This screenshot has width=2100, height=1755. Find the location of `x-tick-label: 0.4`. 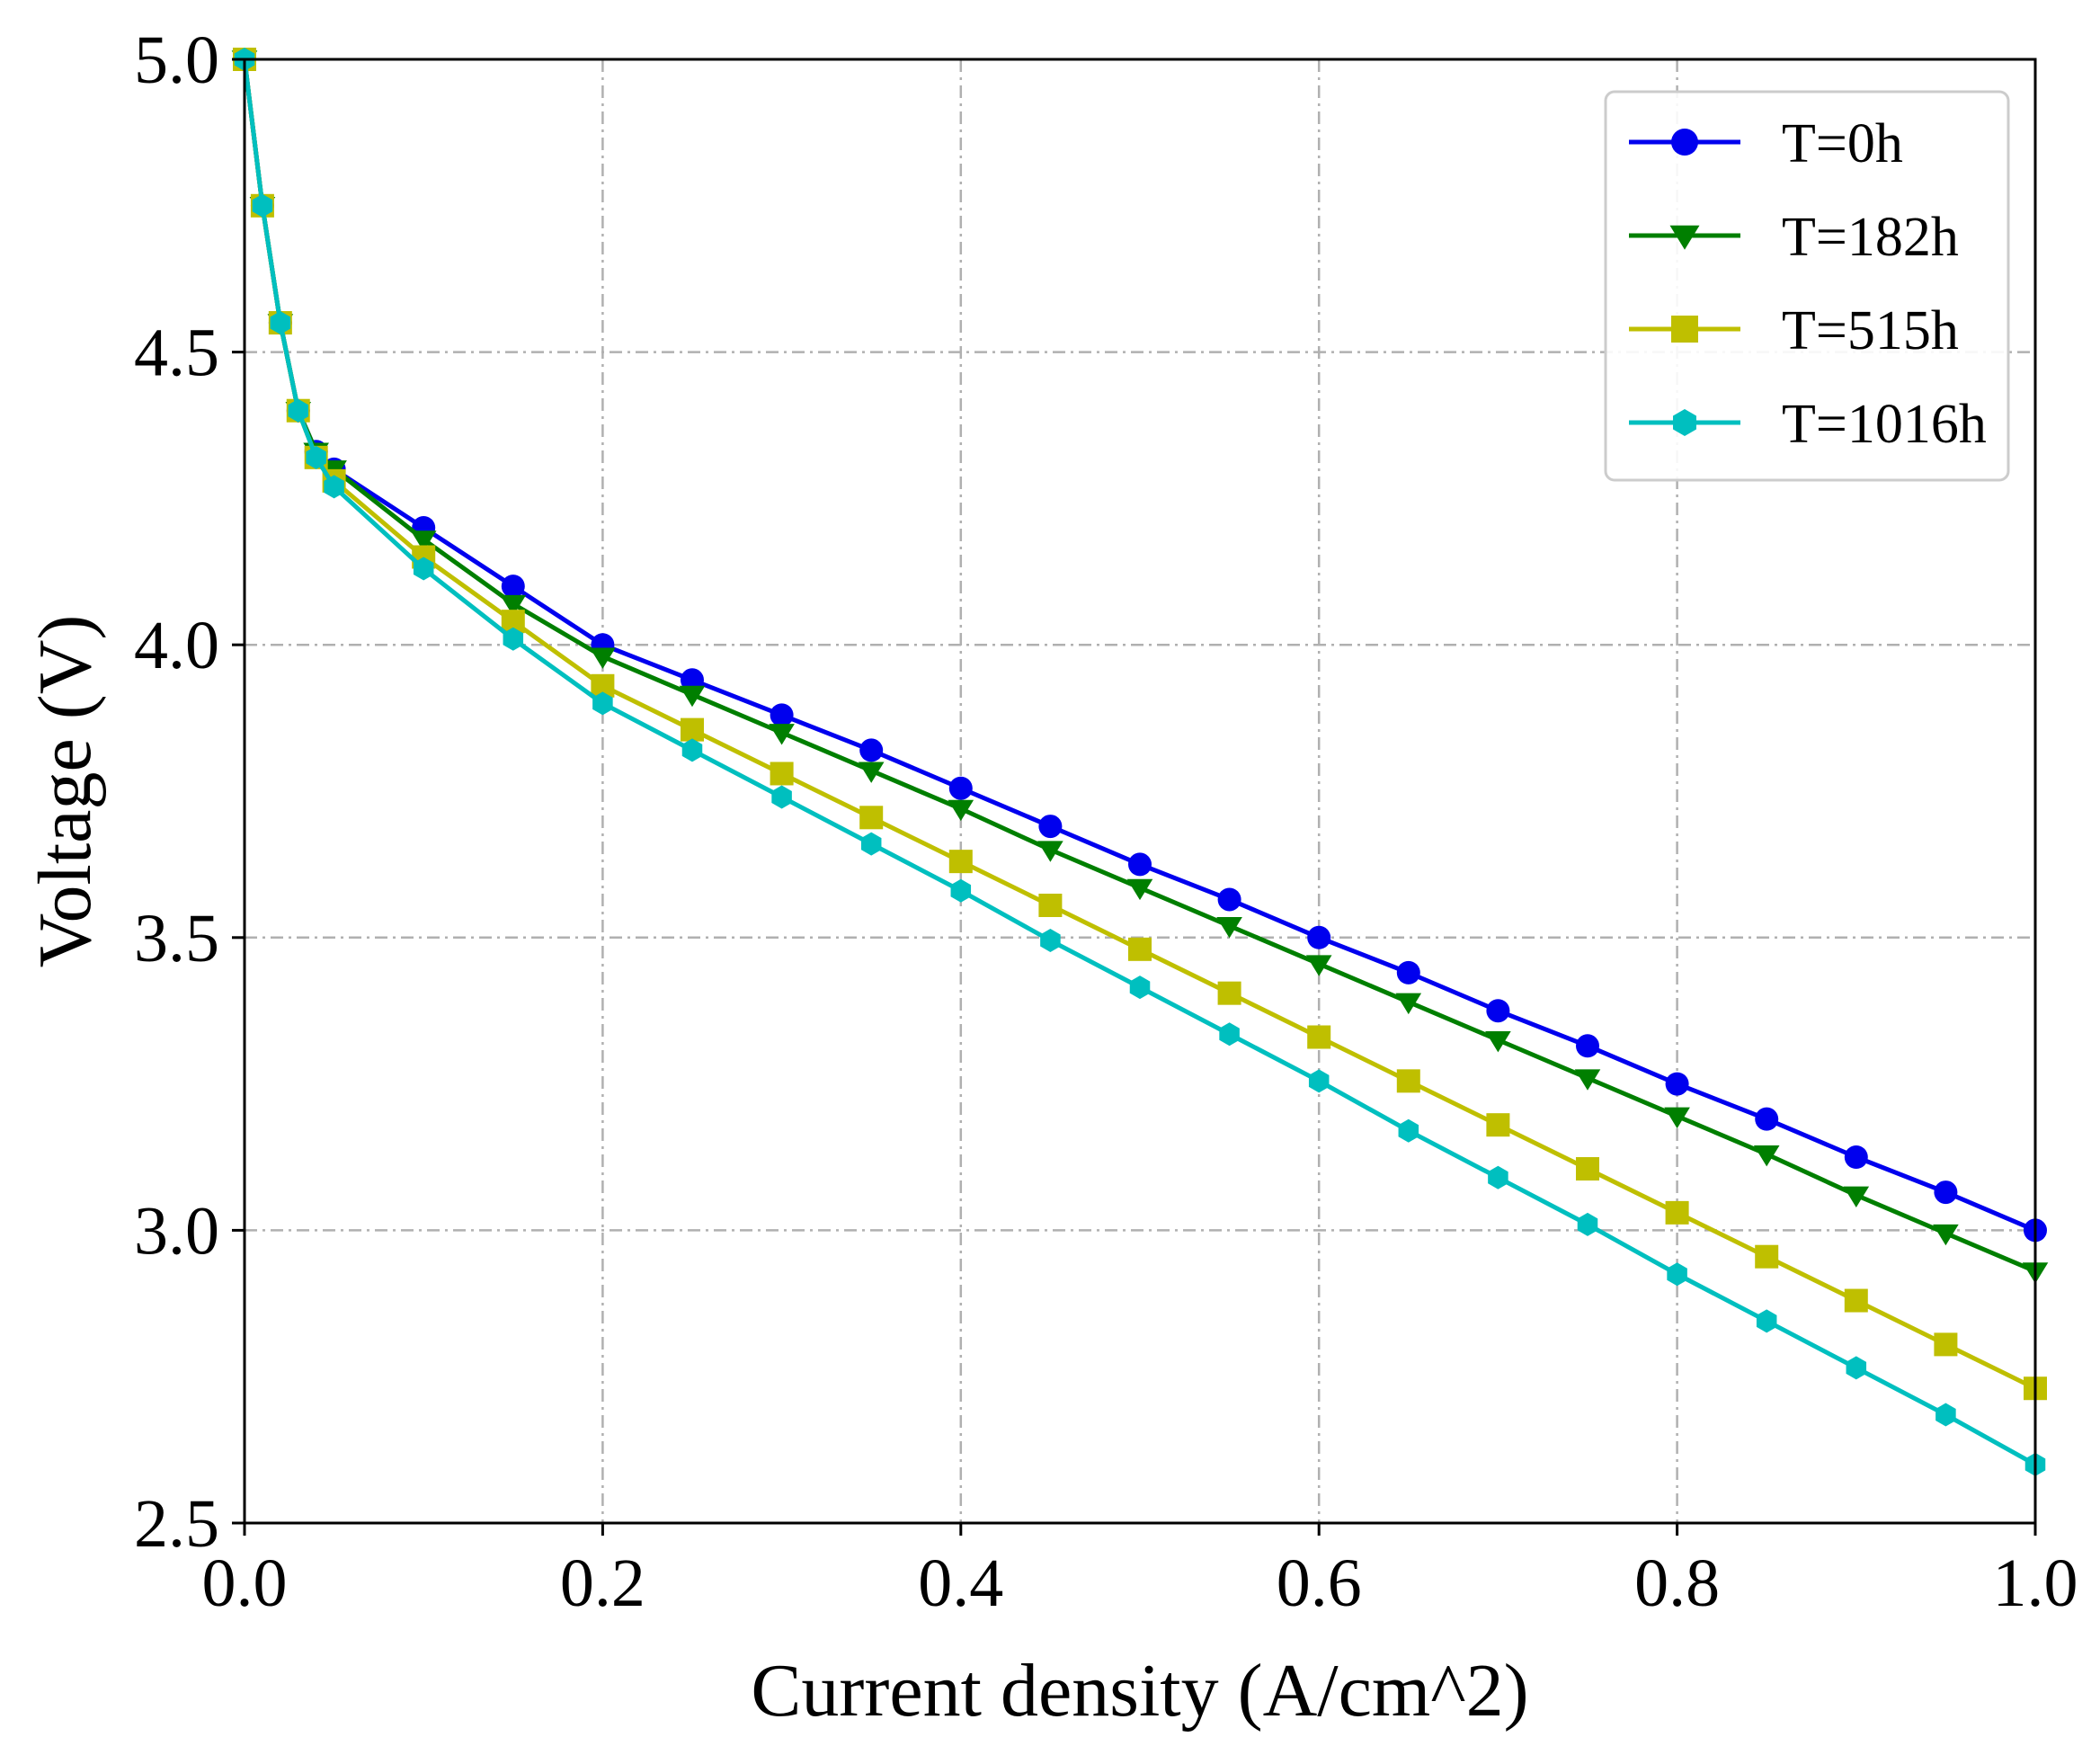

x-tick-label: 0.4 is located at coordinates (961, 1583).